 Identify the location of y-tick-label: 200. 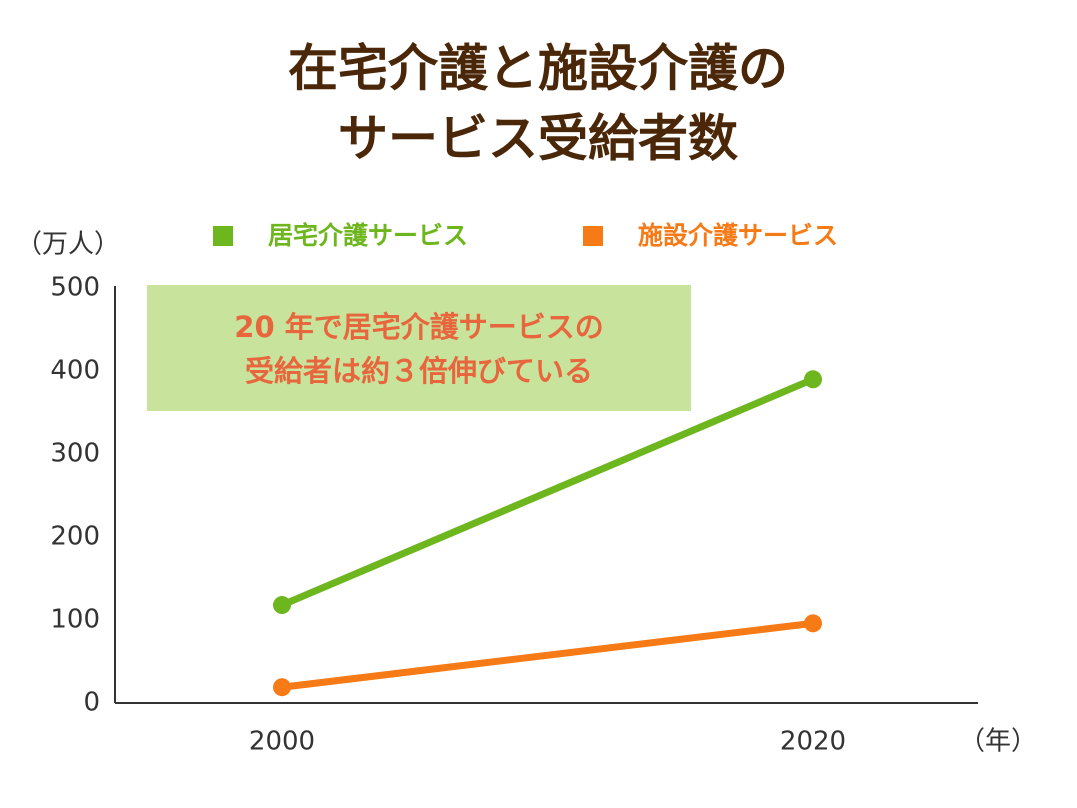
(75, 537).